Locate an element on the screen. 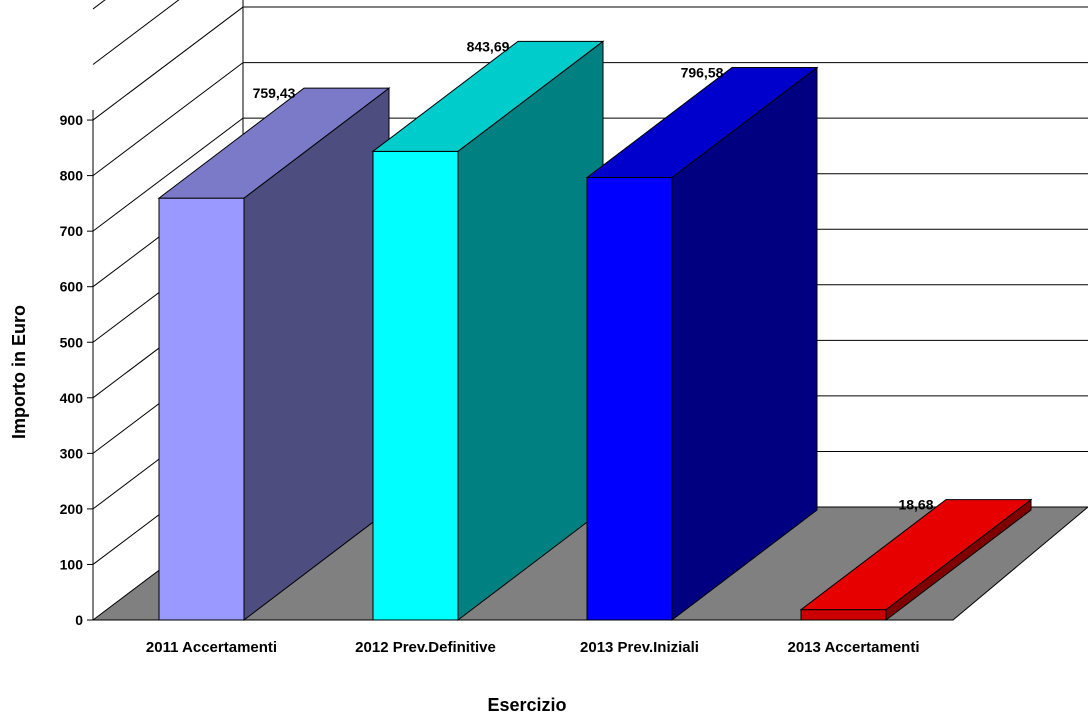 The width and height of the screenshot is (1088, 724). y-tick-label: 300 is located at coordinates (72, 453).